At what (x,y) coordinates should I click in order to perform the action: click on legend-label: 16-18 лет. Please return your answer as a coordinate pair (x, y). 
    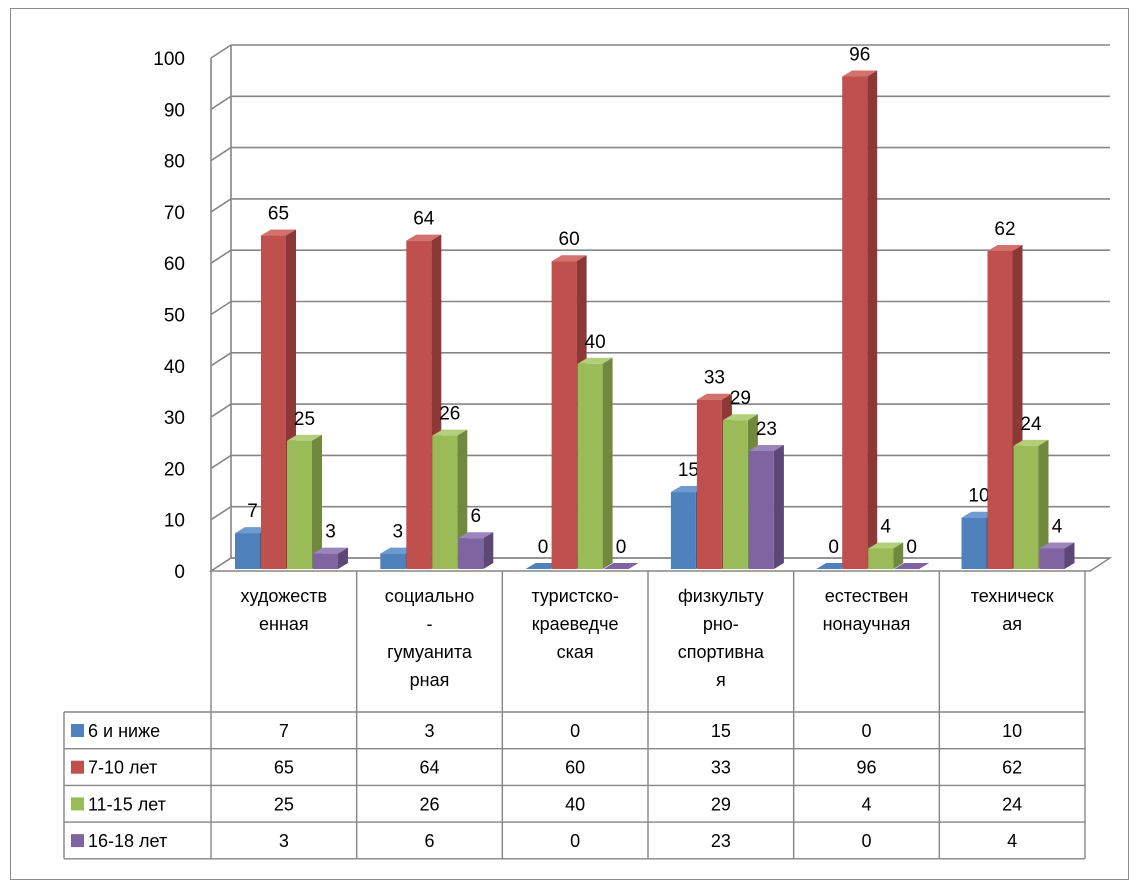
    Looking at the image, I should click on (127, 841).